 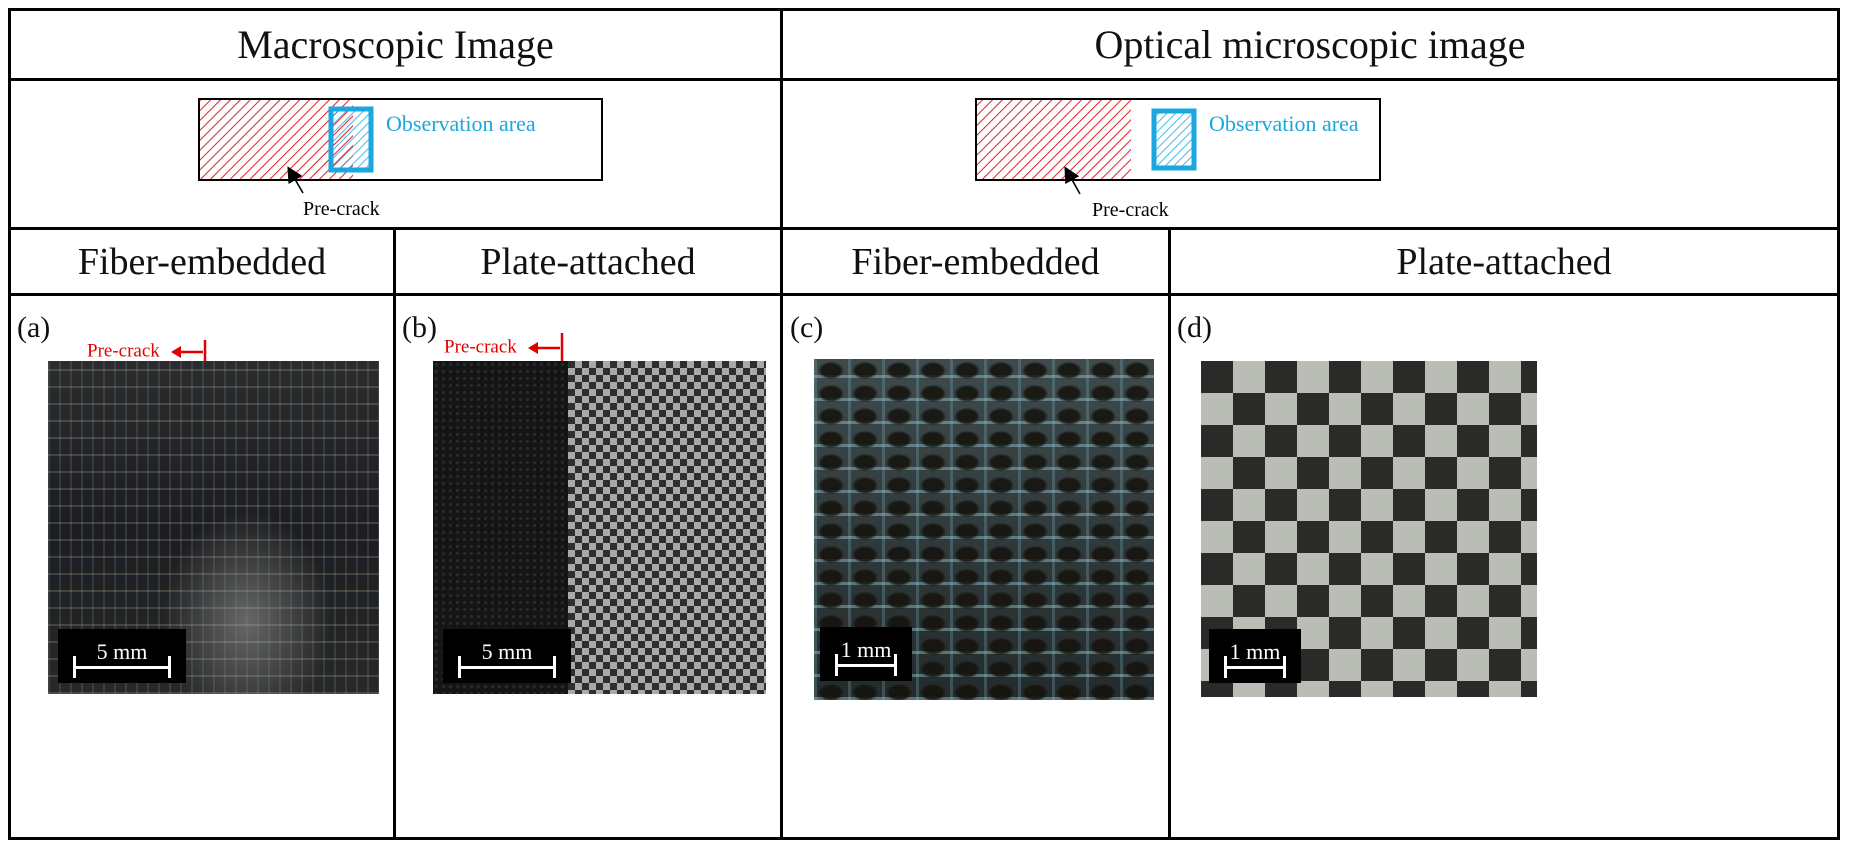 I want to click on scale-bar-a: 5 mm, so click(x=122, y=656).